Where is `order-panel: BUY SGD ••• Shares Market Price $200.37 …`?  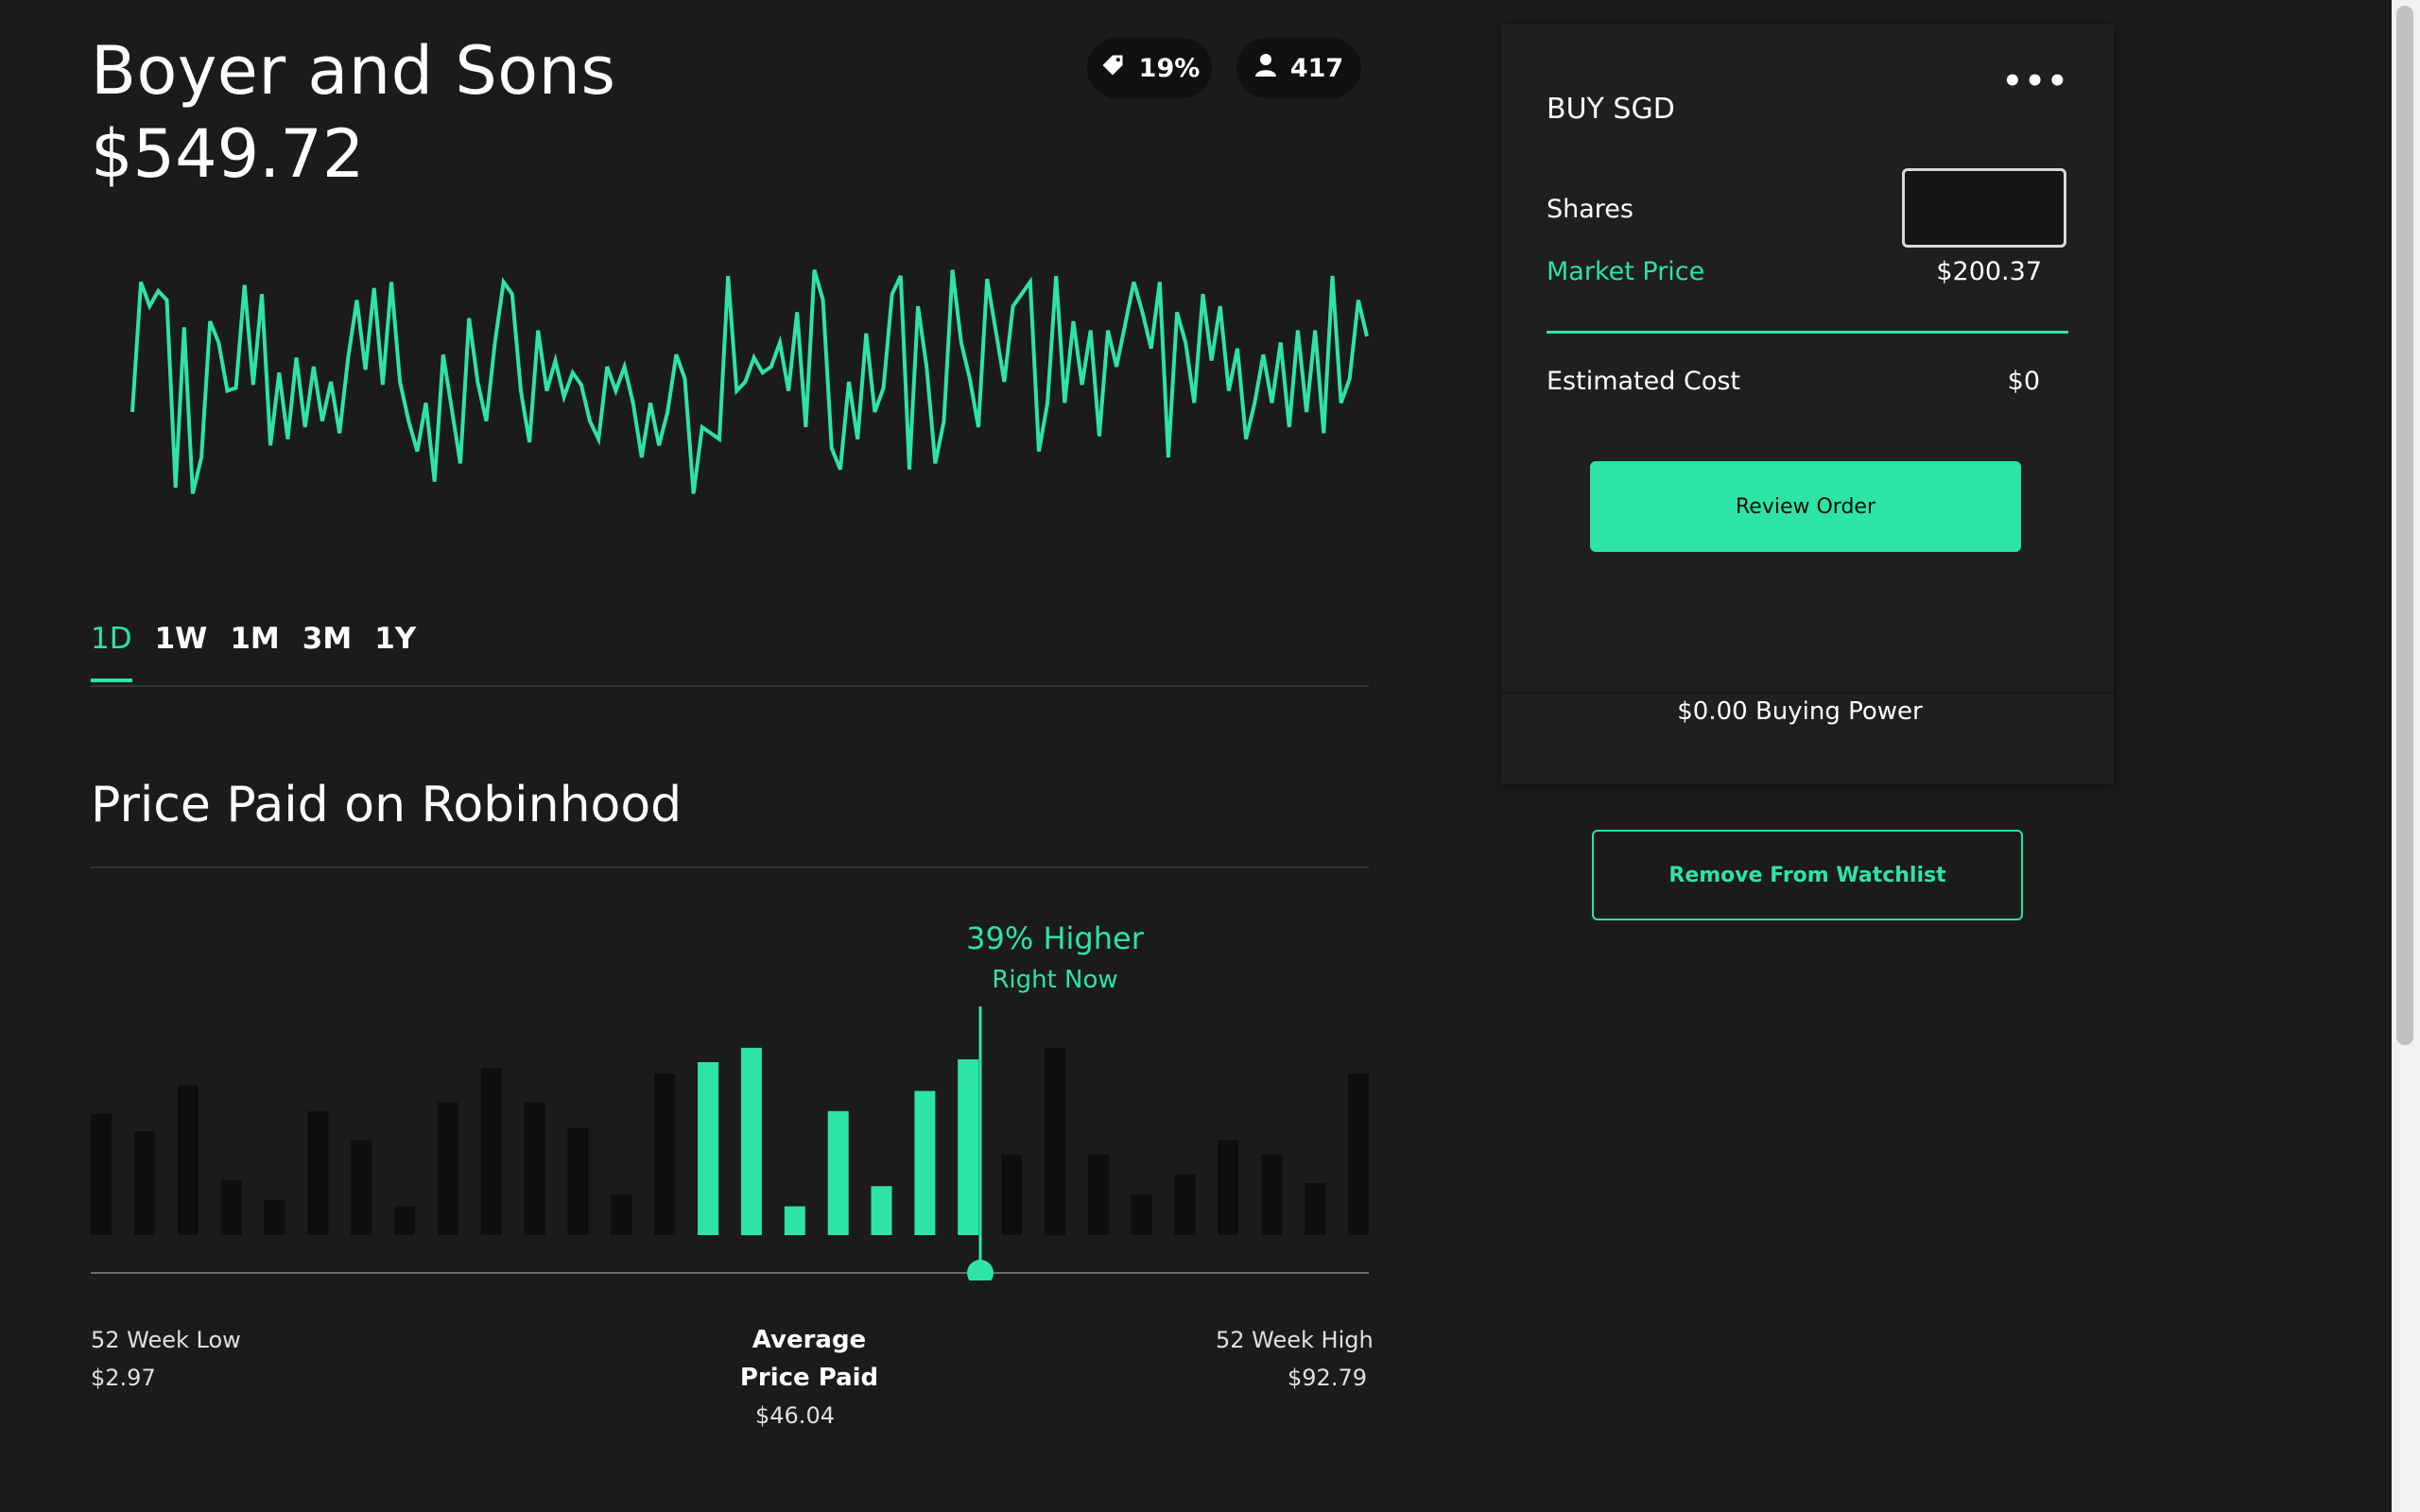
order-panel: BUY SGD ••• Shares Market Price $200.37 … is located at coordinates (1808, 404).